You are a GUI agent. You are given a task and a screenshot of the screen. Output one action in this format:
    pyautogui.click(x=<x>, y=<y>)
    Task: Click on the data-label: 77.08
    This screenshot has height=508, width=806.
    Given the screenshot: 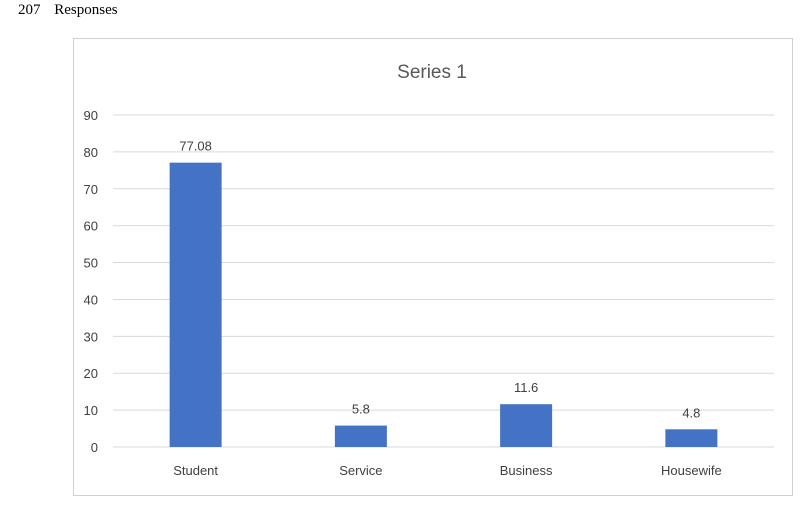 What is the action you would take?
    pyautogui.click(x=195, y=146)
    